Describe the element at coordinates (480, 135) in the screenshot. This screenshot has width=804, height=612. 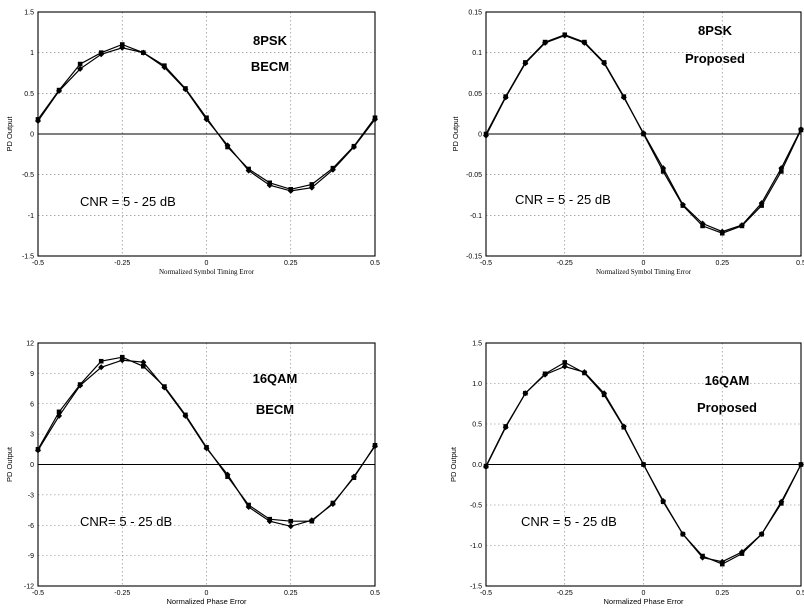
I see `panel-2-y-tick-label: 0` at that location.